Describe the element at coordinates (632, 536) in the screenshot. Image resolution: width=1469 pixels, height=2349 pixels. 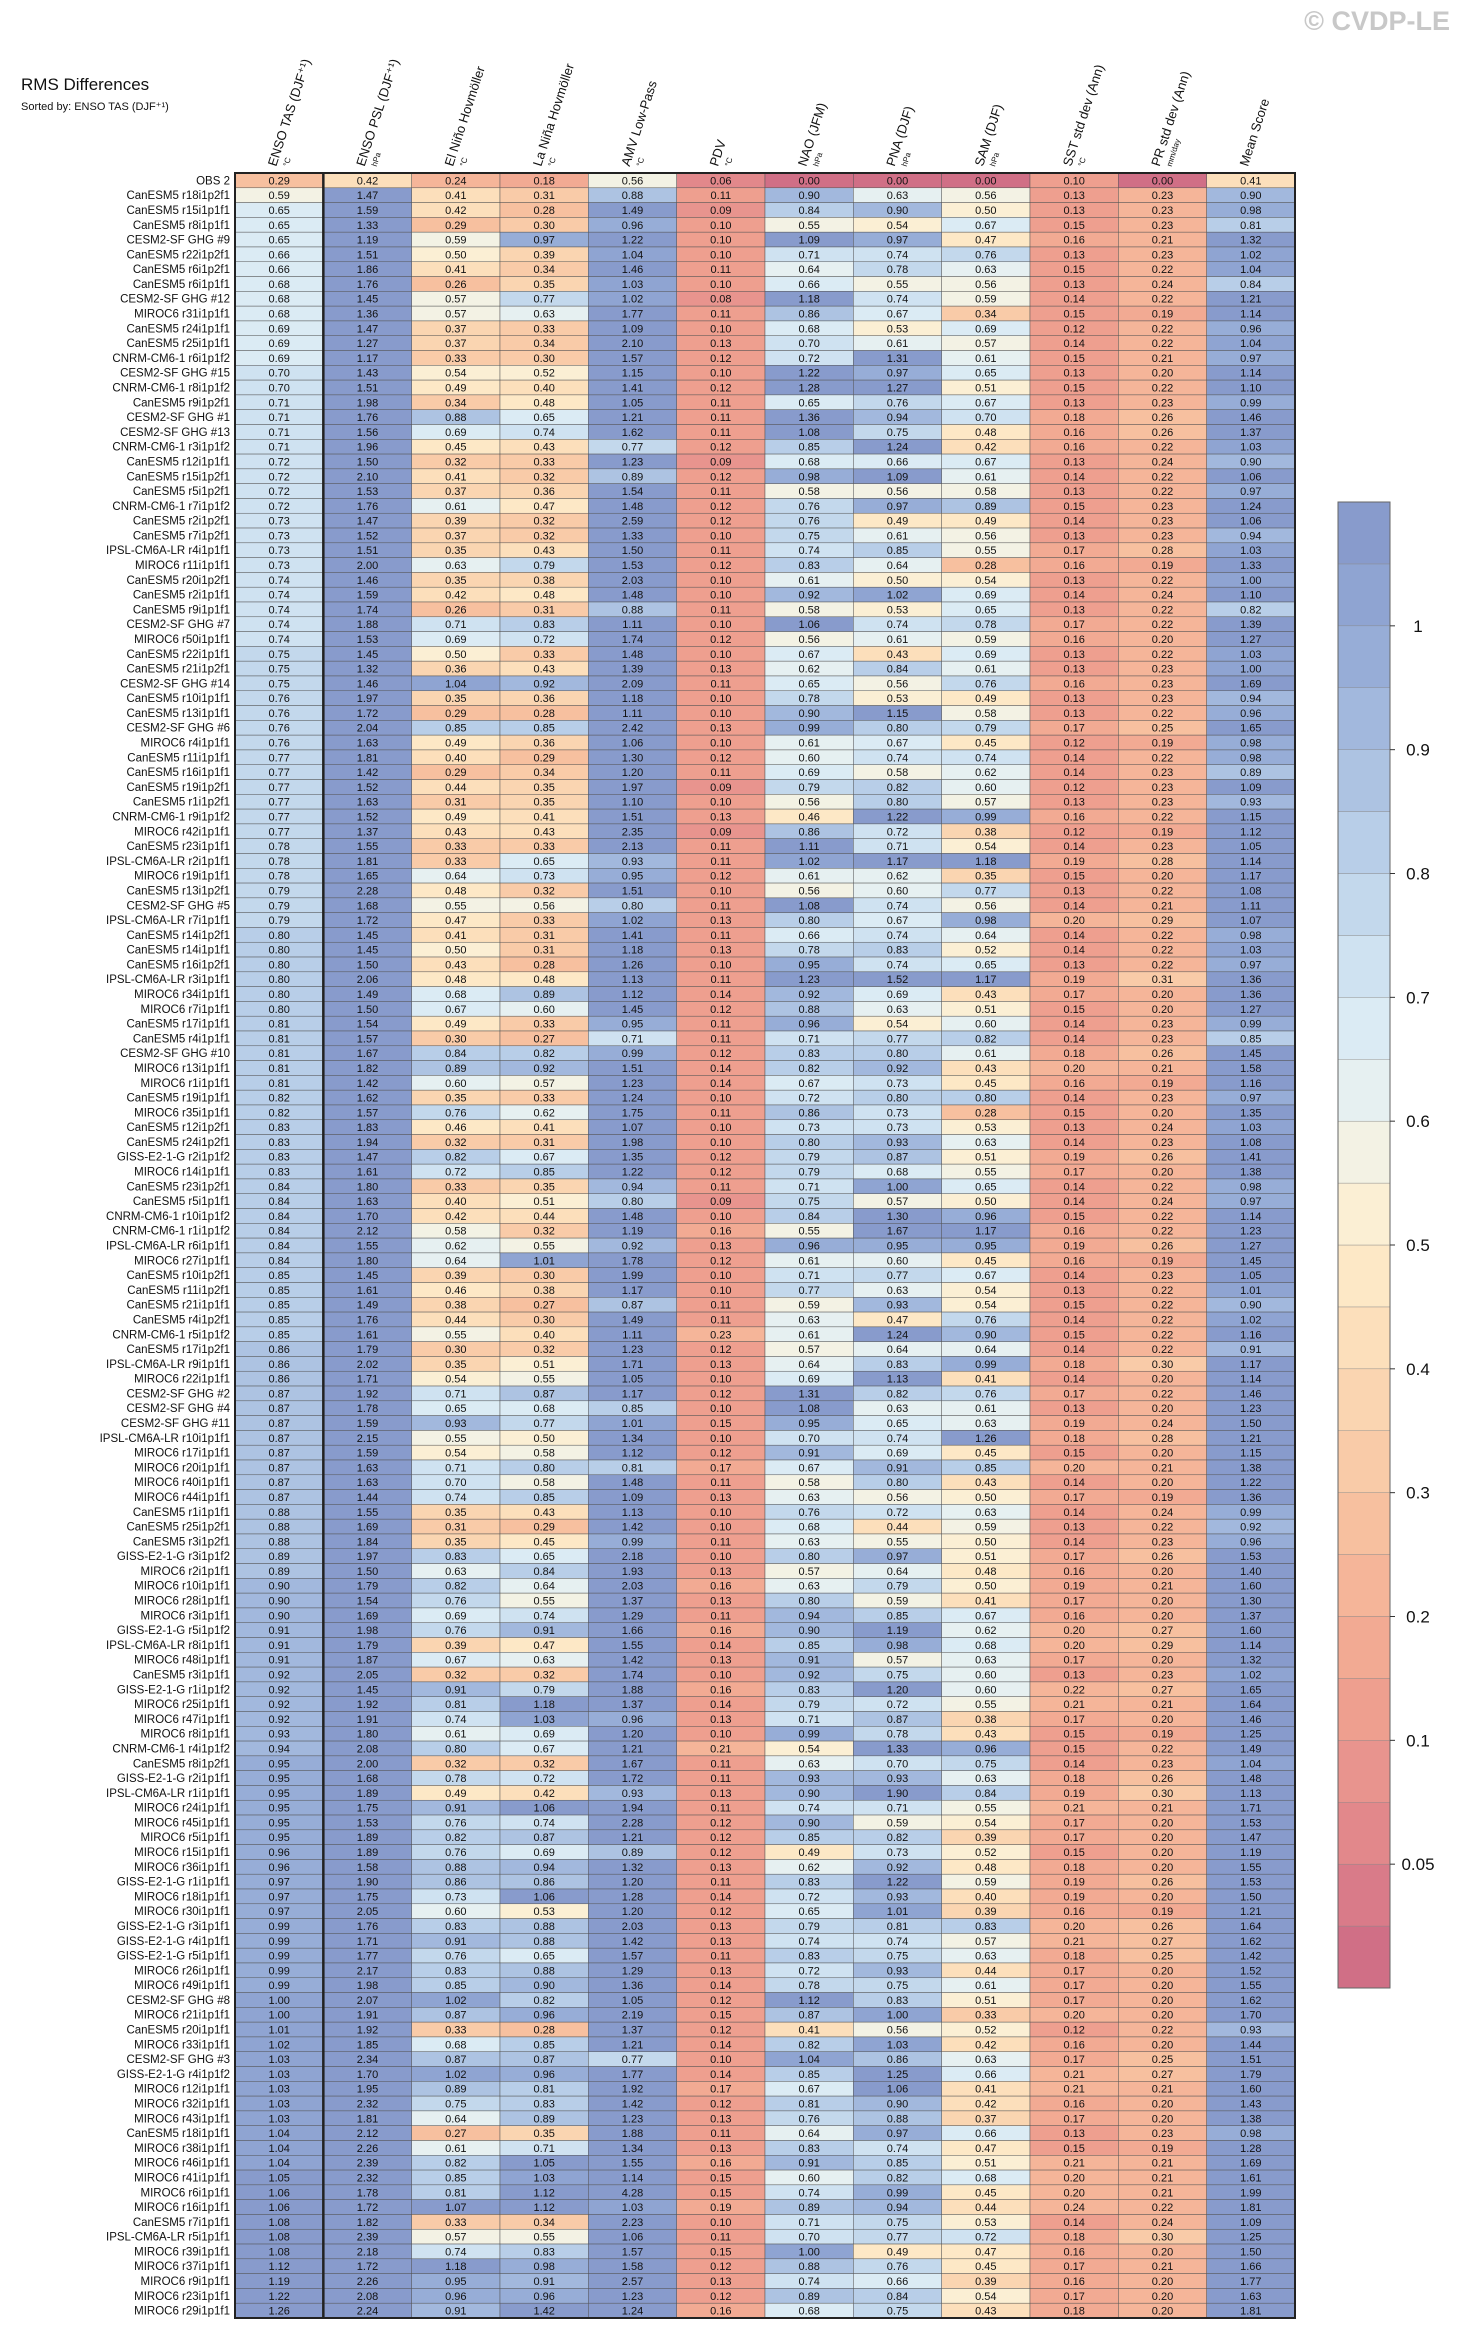
I see `cell-value: 1.33` at that location.